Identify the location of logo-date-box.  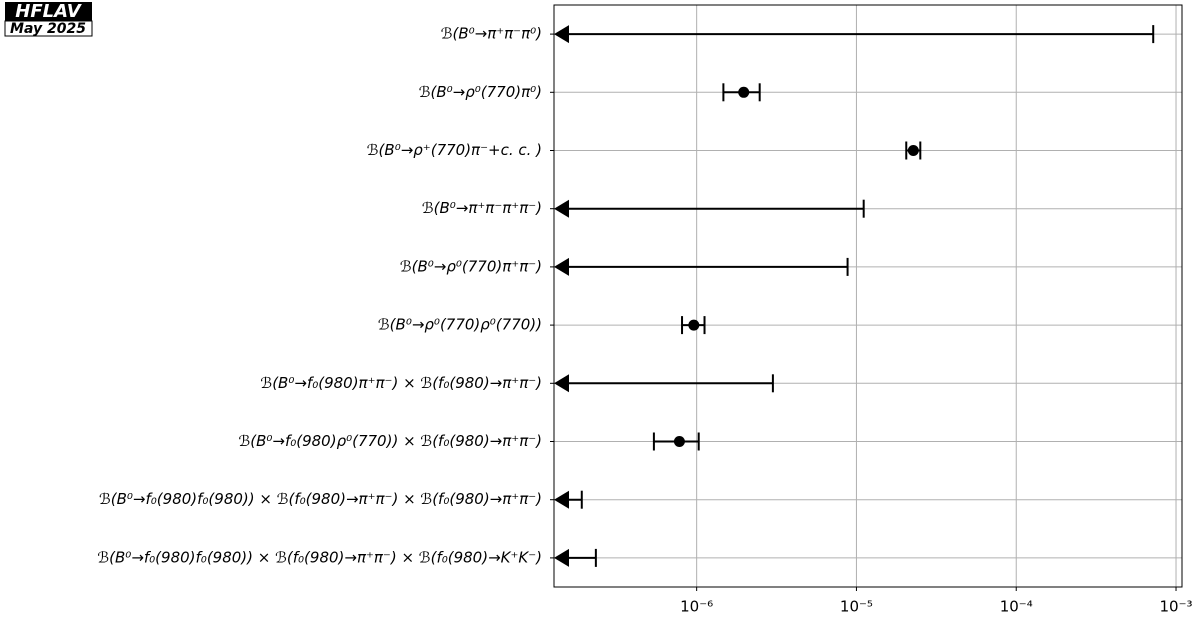
(48, 28).